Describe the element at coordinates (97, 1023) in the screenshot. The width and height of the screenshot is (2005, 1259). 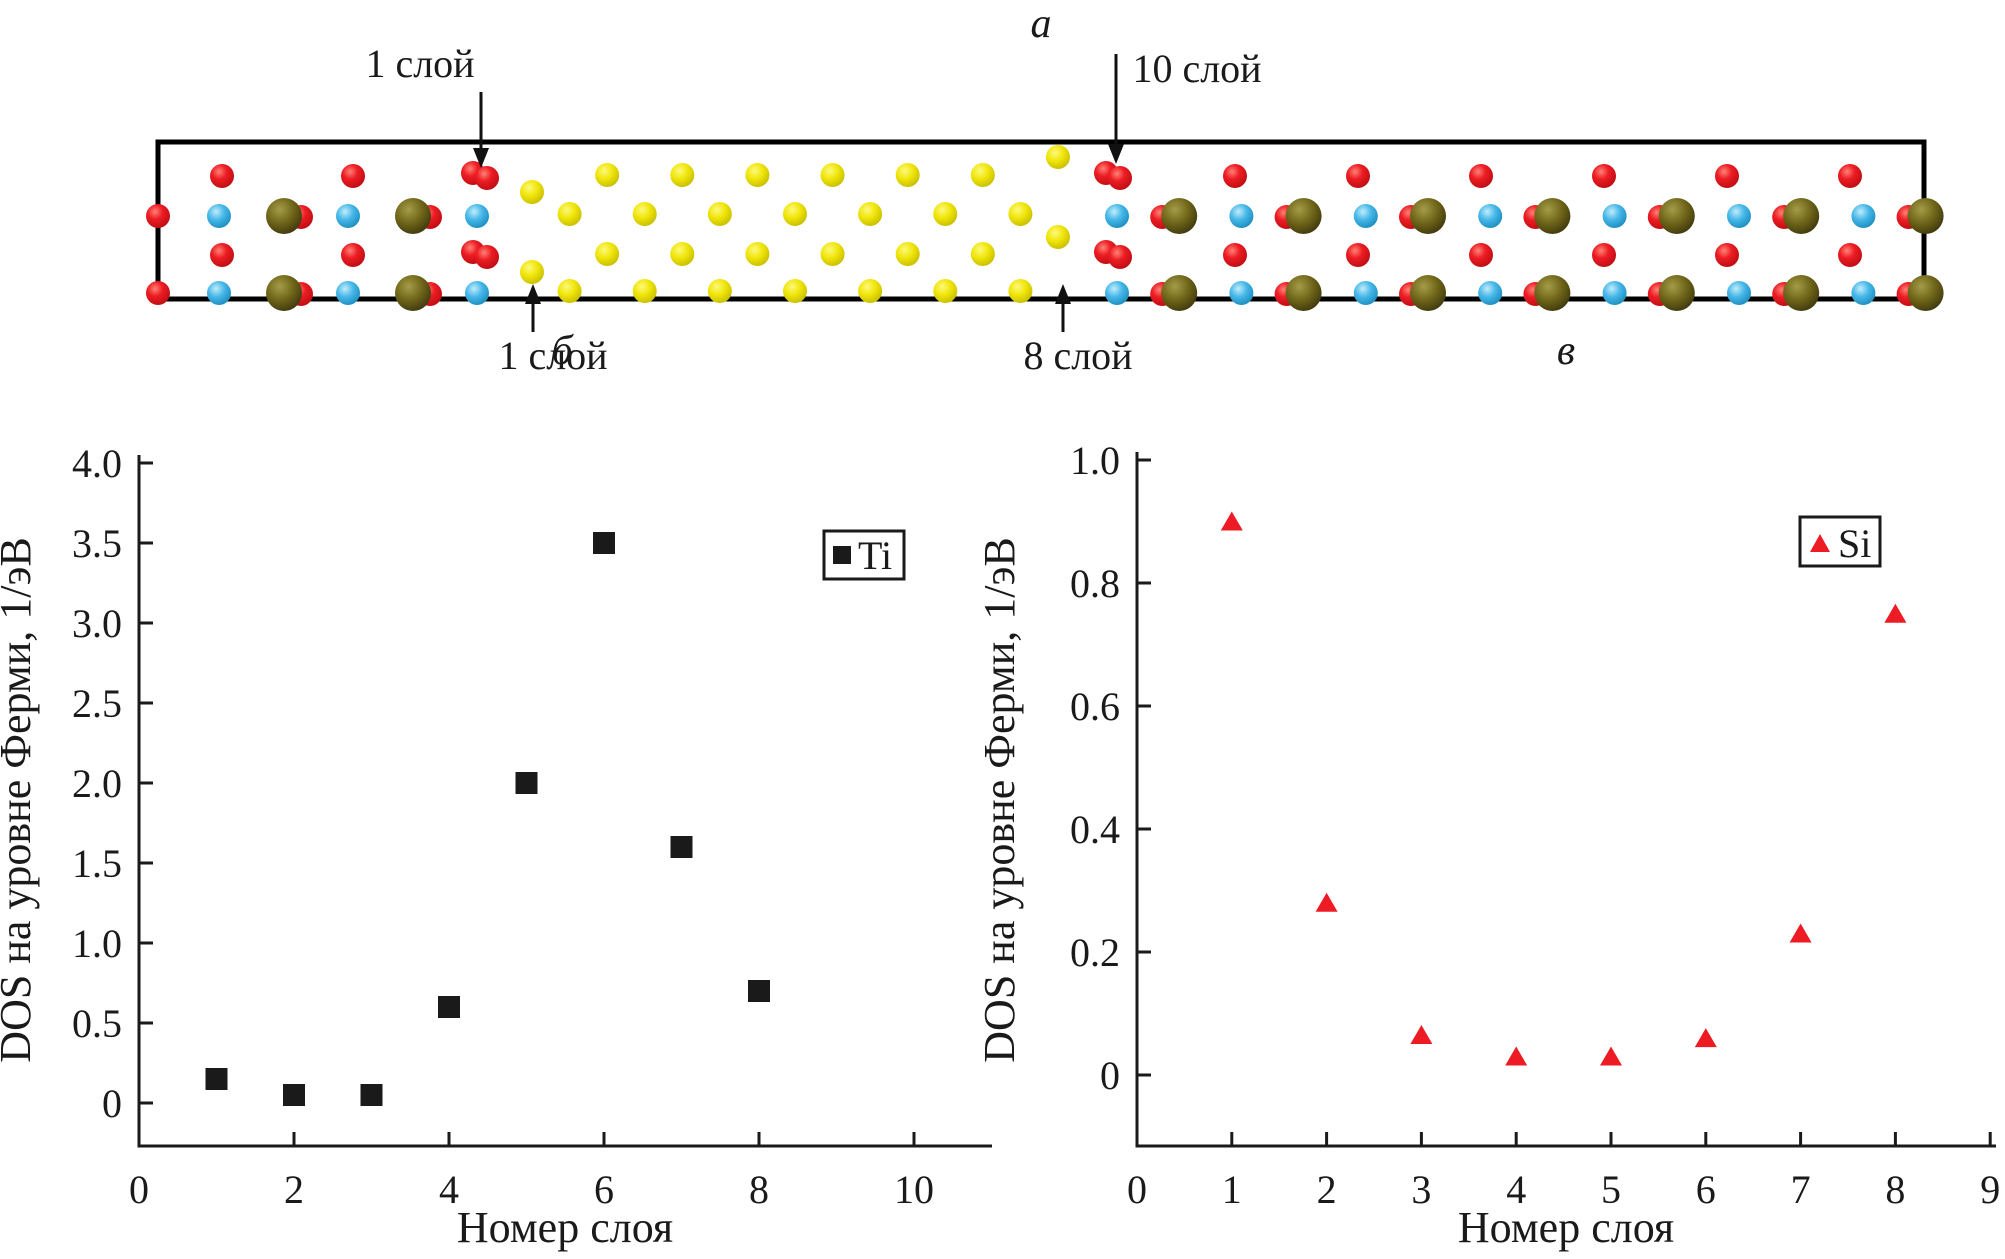
I see `y-tick-label: 0.5` at that location.